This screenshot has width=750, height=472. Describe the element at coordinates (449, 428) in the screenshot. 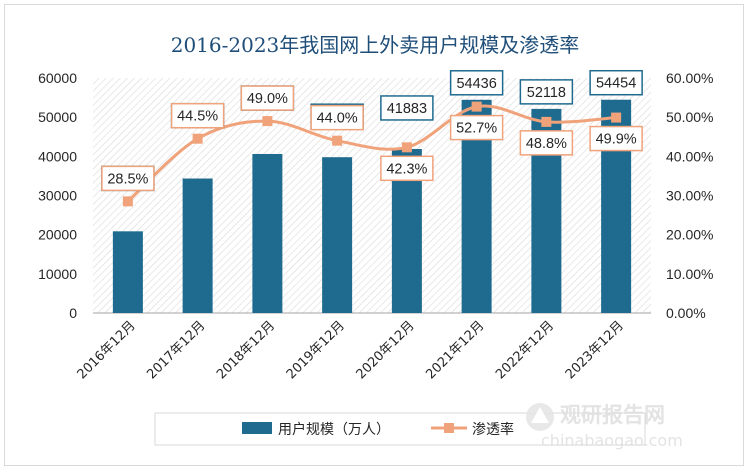

I see `legend-line-marker` at that location.